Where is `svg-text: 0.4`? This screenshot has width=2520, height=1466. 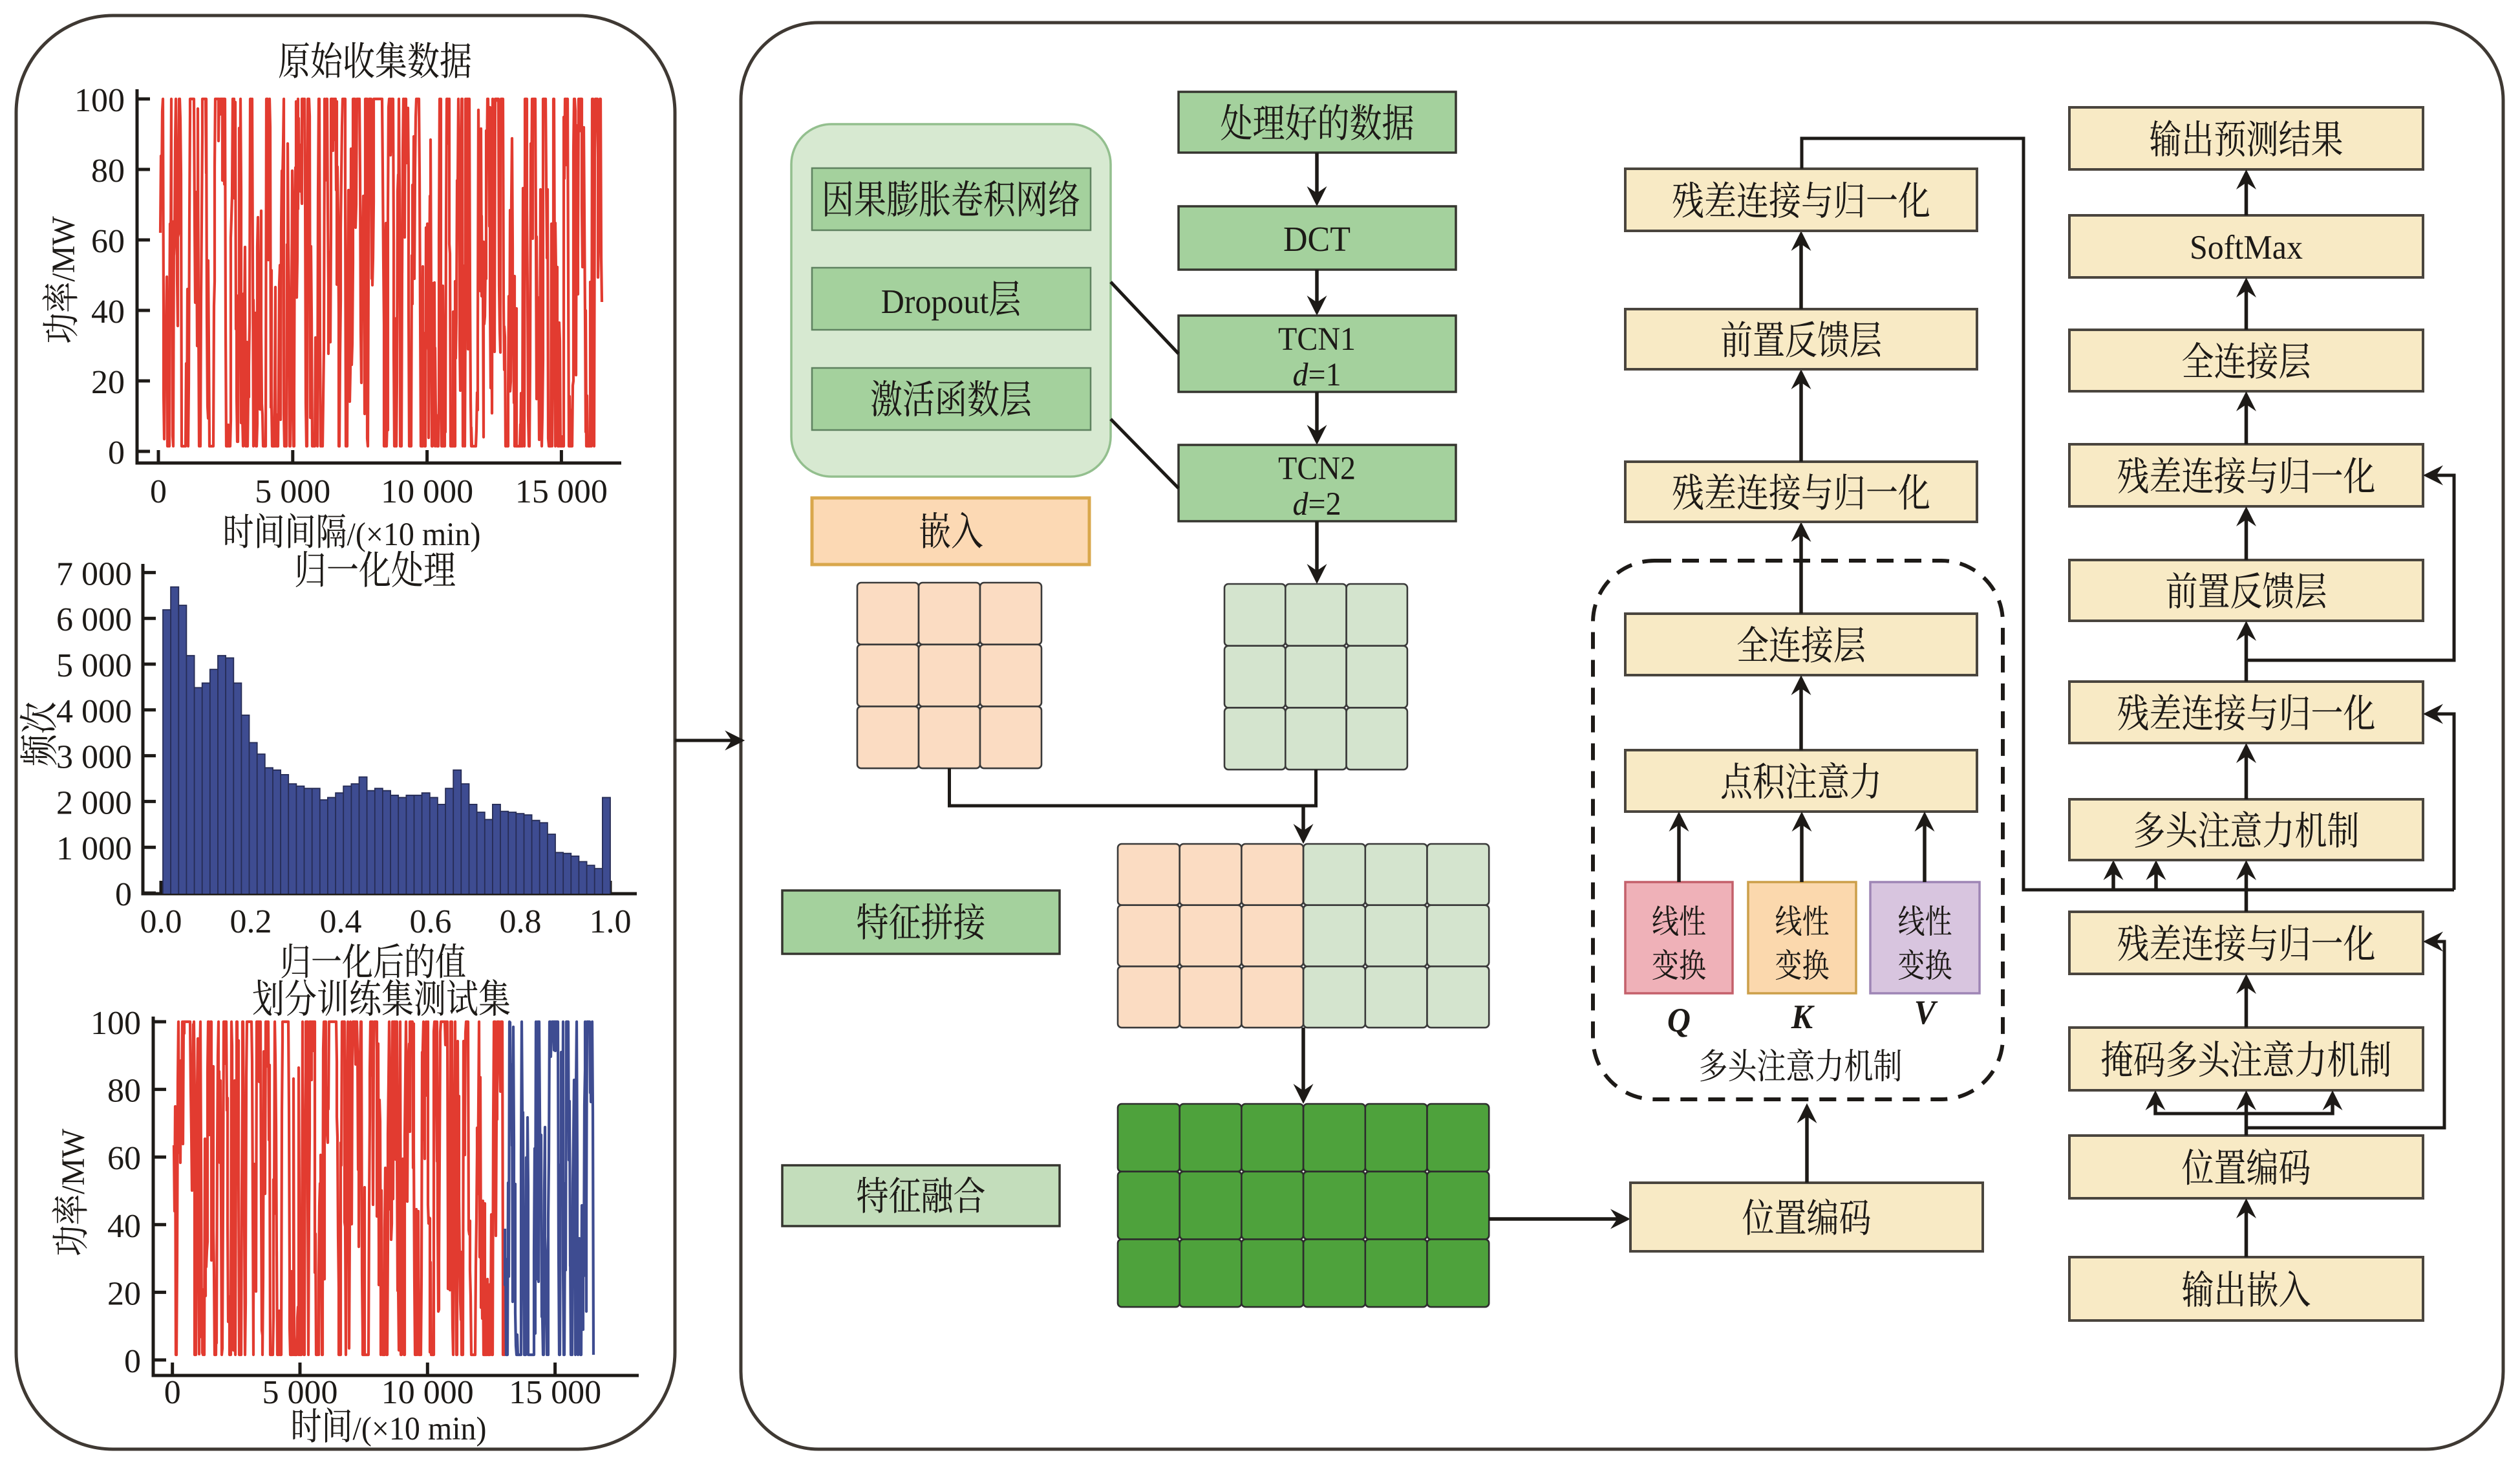 svg-text: 0.4 is located at coordinates (341, 921).